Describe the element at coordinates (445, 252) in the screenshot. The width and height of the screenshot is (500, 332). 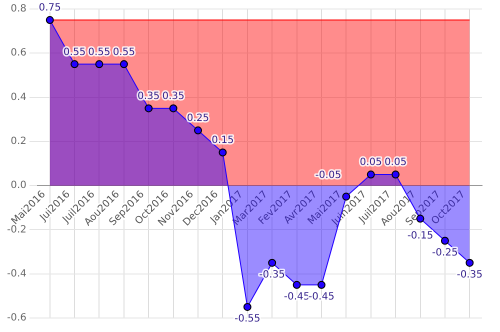
I see `data-label: -0.25` at that location.